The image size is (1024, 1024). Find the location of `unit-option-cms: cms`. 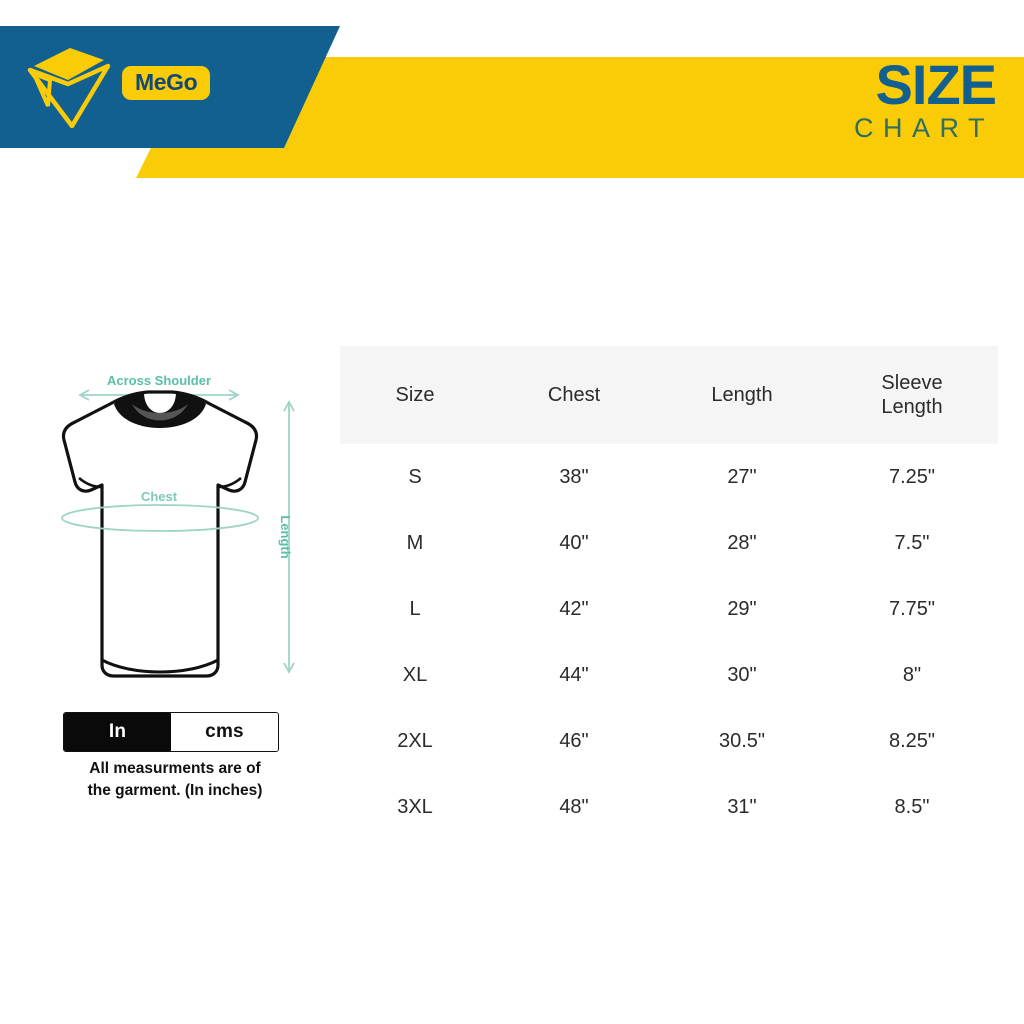

unit-option-cms: cms is located at coordinates (224, 732).